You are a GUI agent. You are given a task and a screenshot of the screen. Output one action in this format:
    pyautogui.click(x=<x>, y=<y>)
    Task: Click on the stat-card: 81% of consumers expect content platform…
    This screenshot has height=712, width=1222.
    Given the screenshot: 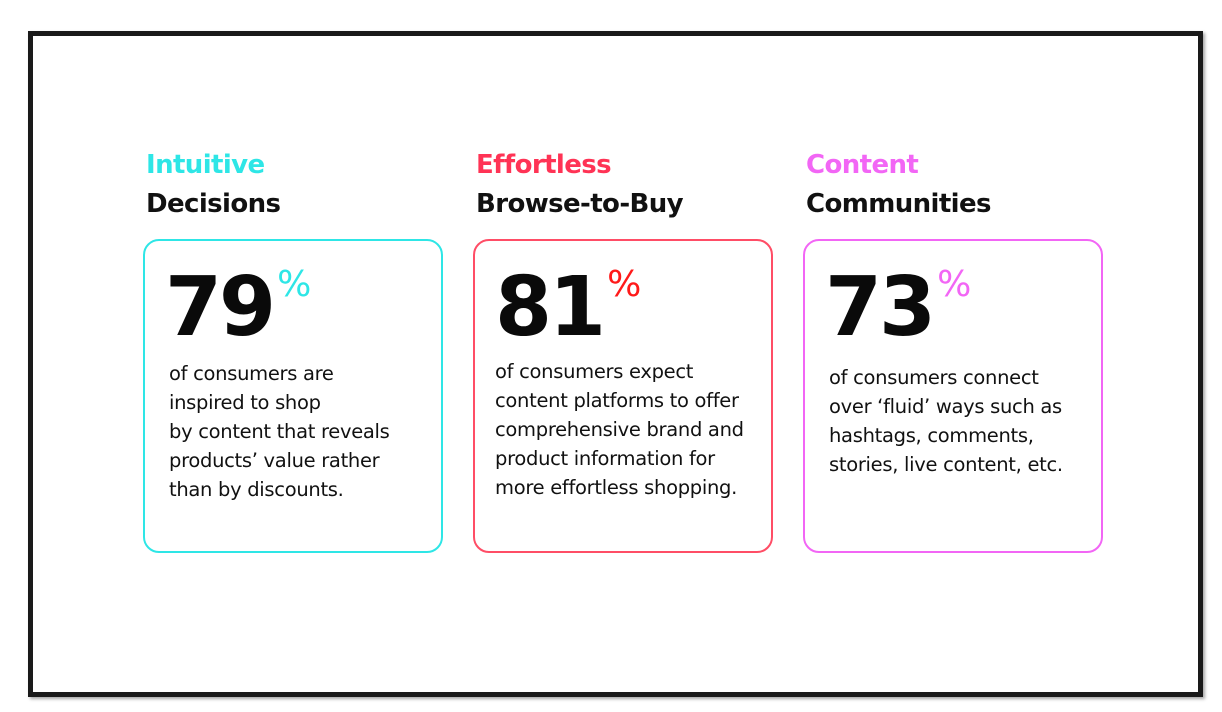 What is the action you would take?
    pyautogui.click(x=623, y=396)
    